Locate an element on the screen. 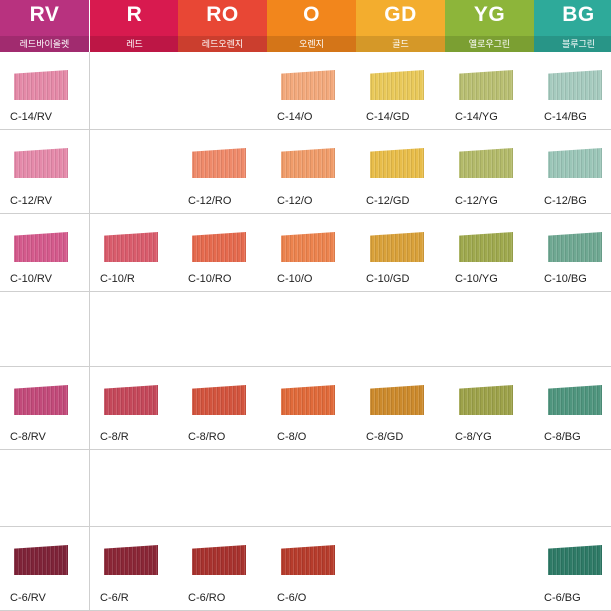  swatch-cell: C-12/YG is located at coordinates (490, 172).